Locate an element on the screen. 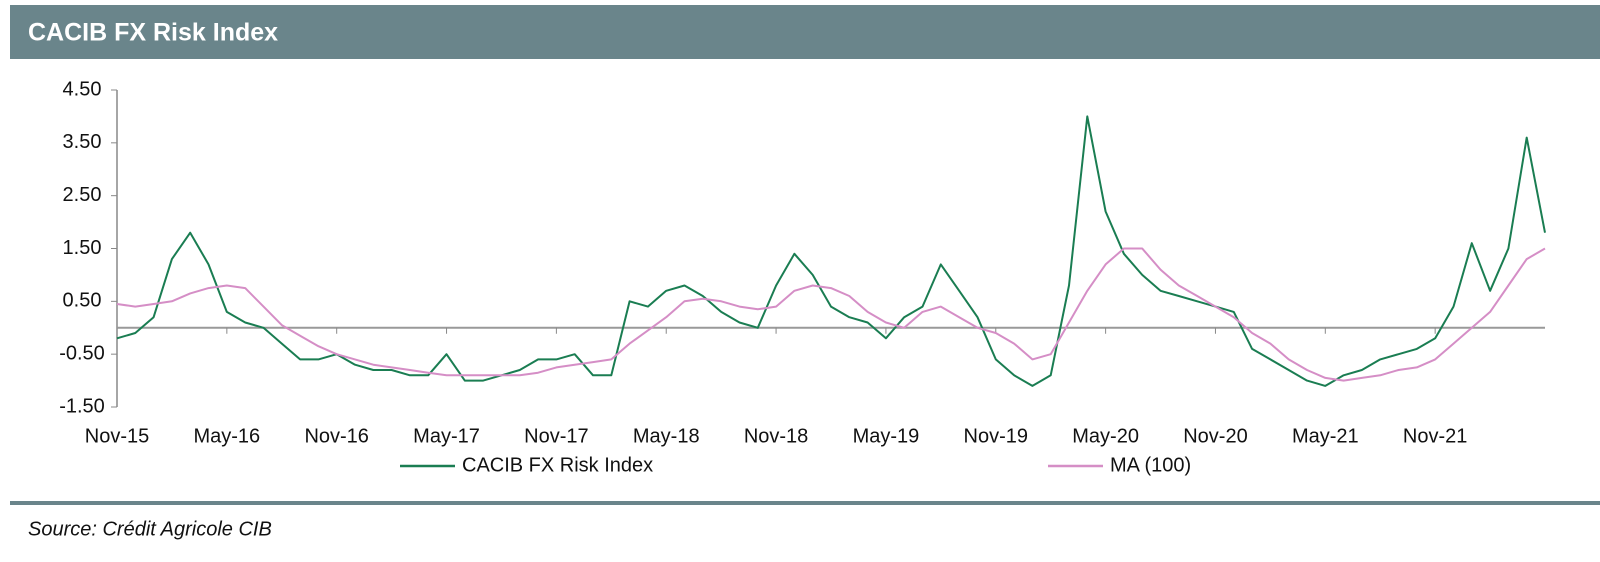 This screenshot has width=1600, height=562. x-tick-label: May-21 is located at coordinates (1325, 436).